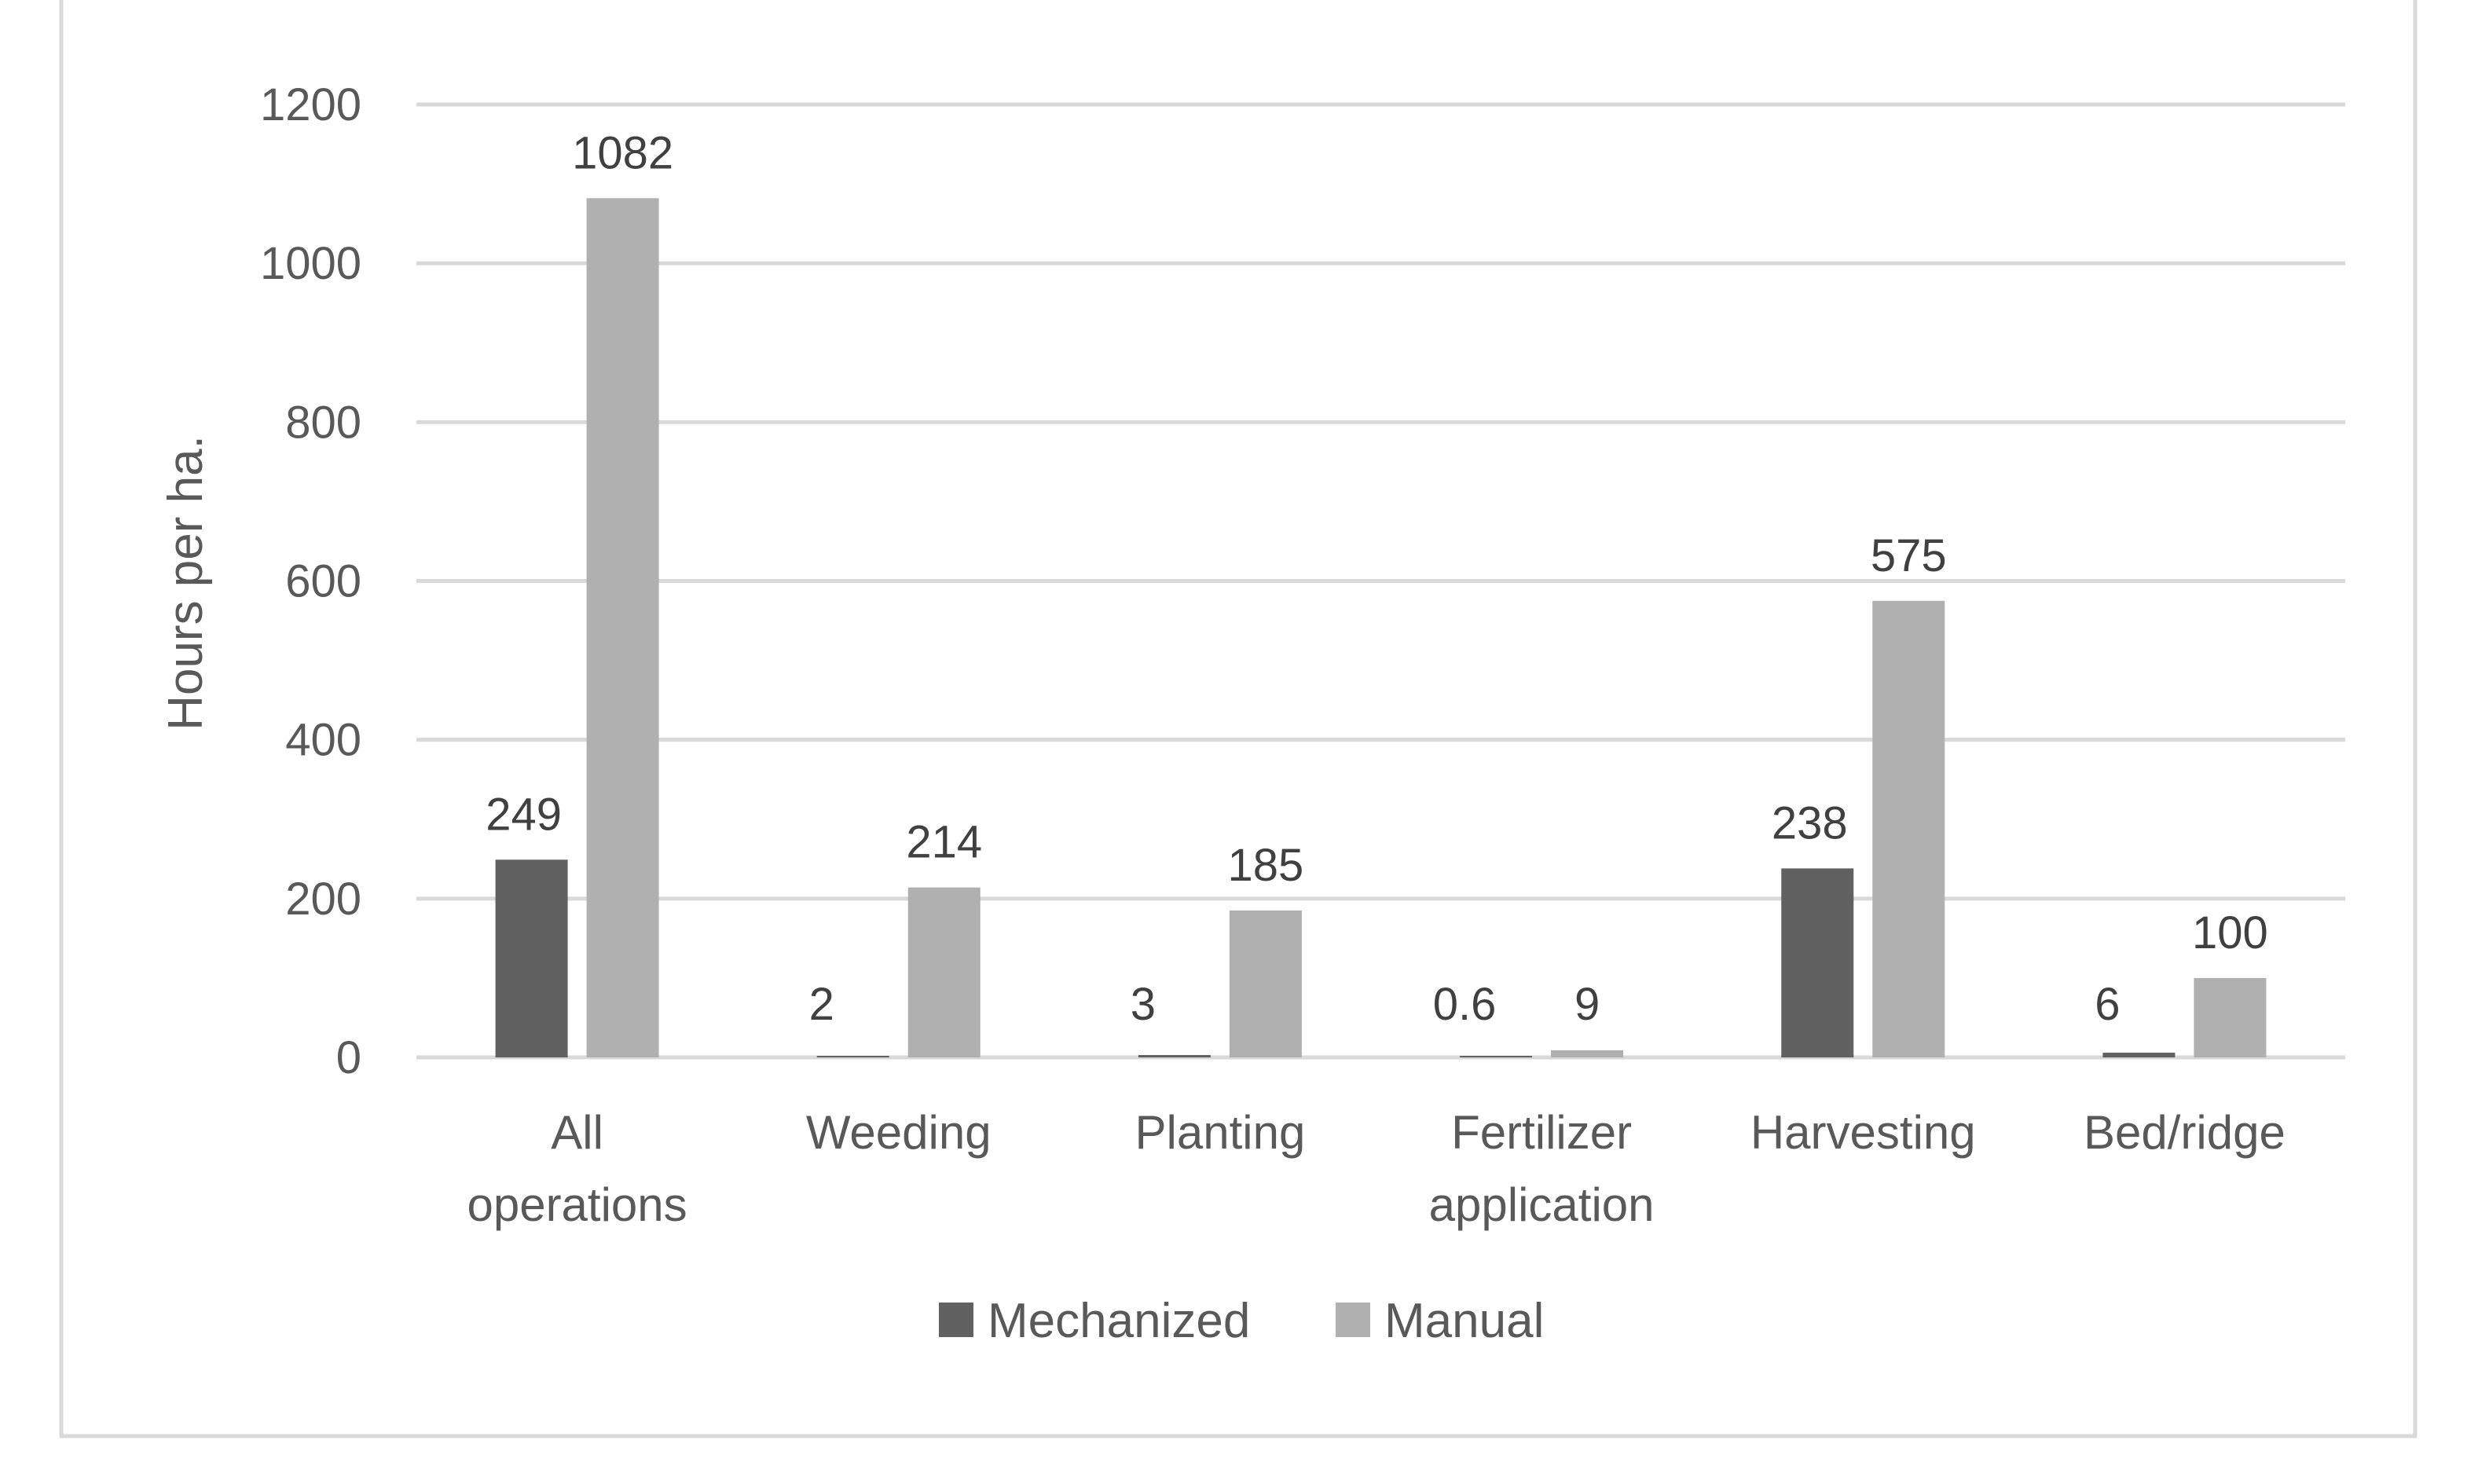 This screenshot has width=2467, height=1484. Describe the element at coordinates (1863, 1132) in the screenshot. I see `x-category-label: Harvesting` at that location.